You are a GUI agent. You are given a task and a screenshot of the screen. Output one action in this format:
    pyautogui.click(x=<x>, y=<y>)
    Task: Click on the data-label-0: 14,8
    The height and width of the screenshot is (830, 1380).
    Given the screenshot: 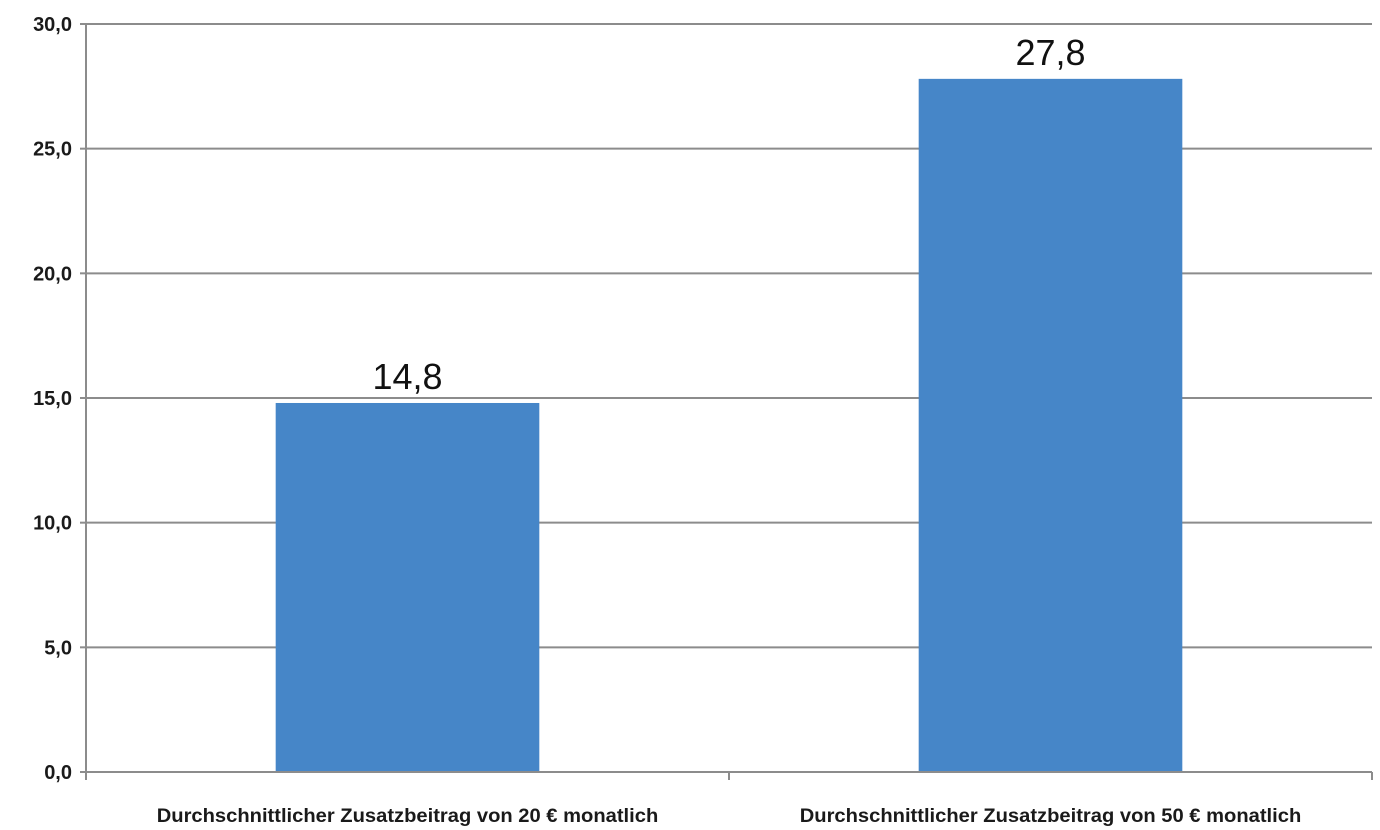 What is the action you would take?
    pyautogui.click(x=407, y=376)
    